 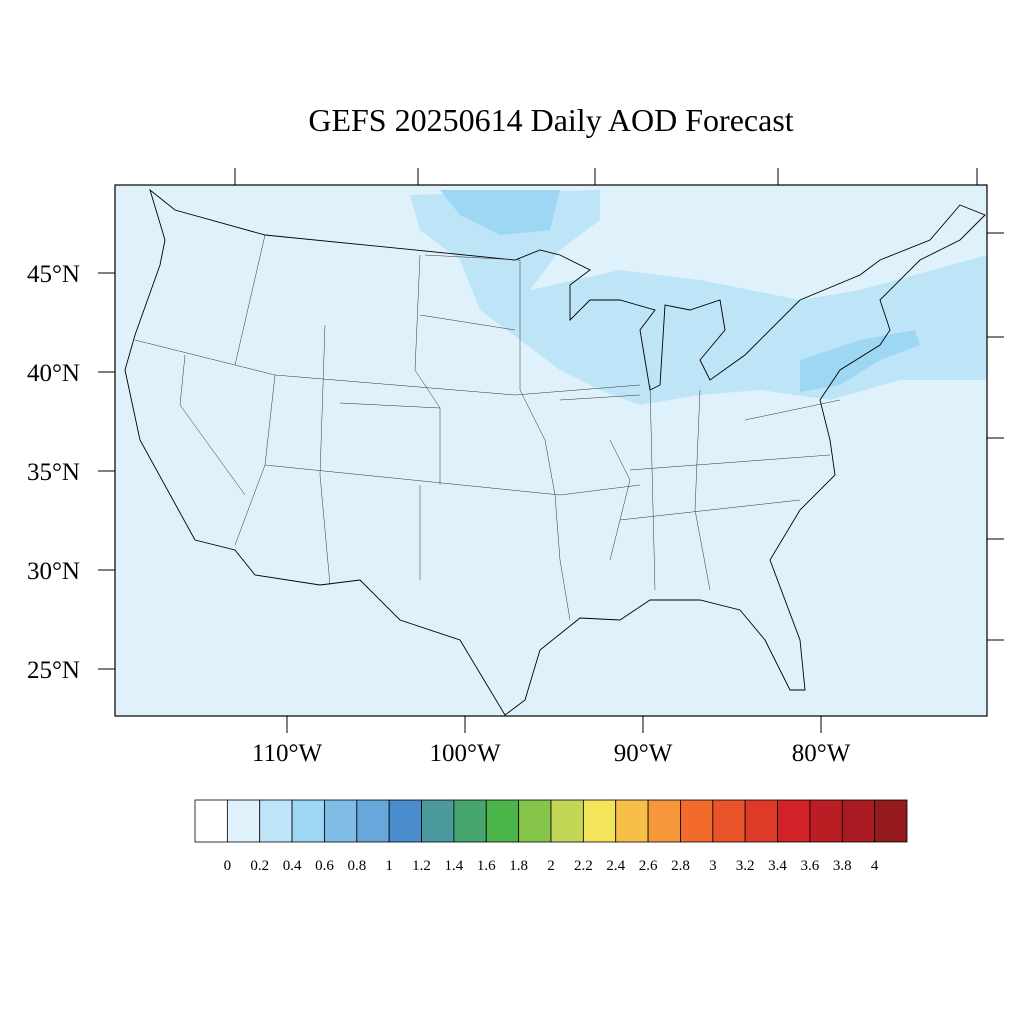 What do you see at coordinates (648, 866) in the screenshot?
I see `colorbar-label: 2.6` at bounding box center [648, 866].